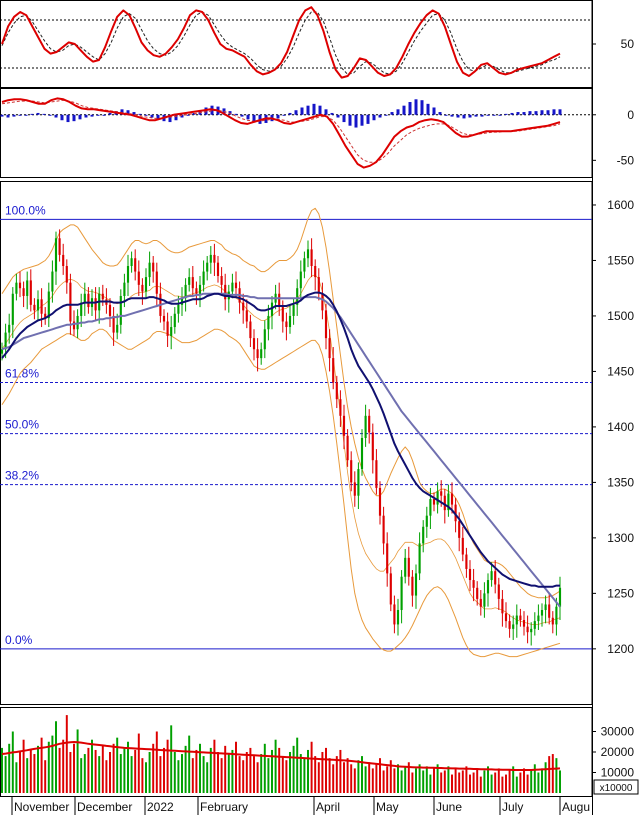 This screenshot has width=639, height=815. Describe the element at coordinates (618, 752) in the screenshot. I see `y-tick-label: 20000` at that location.